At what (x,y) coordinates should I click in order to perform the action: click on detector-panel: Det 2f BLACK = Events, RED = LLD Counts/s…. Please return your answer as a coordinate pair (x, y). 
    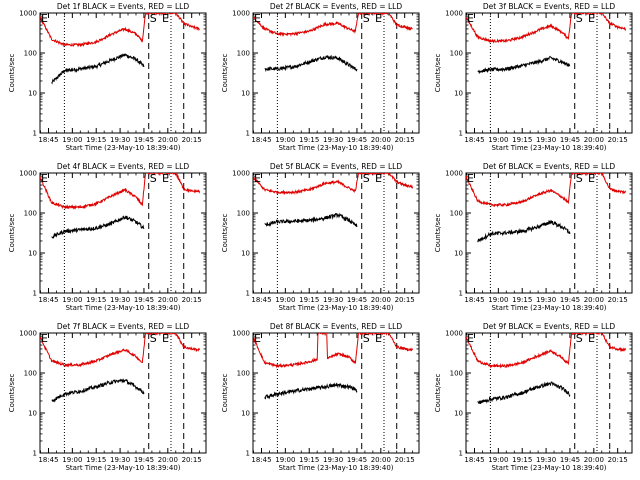
    Looking at the image, I should click on (320, 77).